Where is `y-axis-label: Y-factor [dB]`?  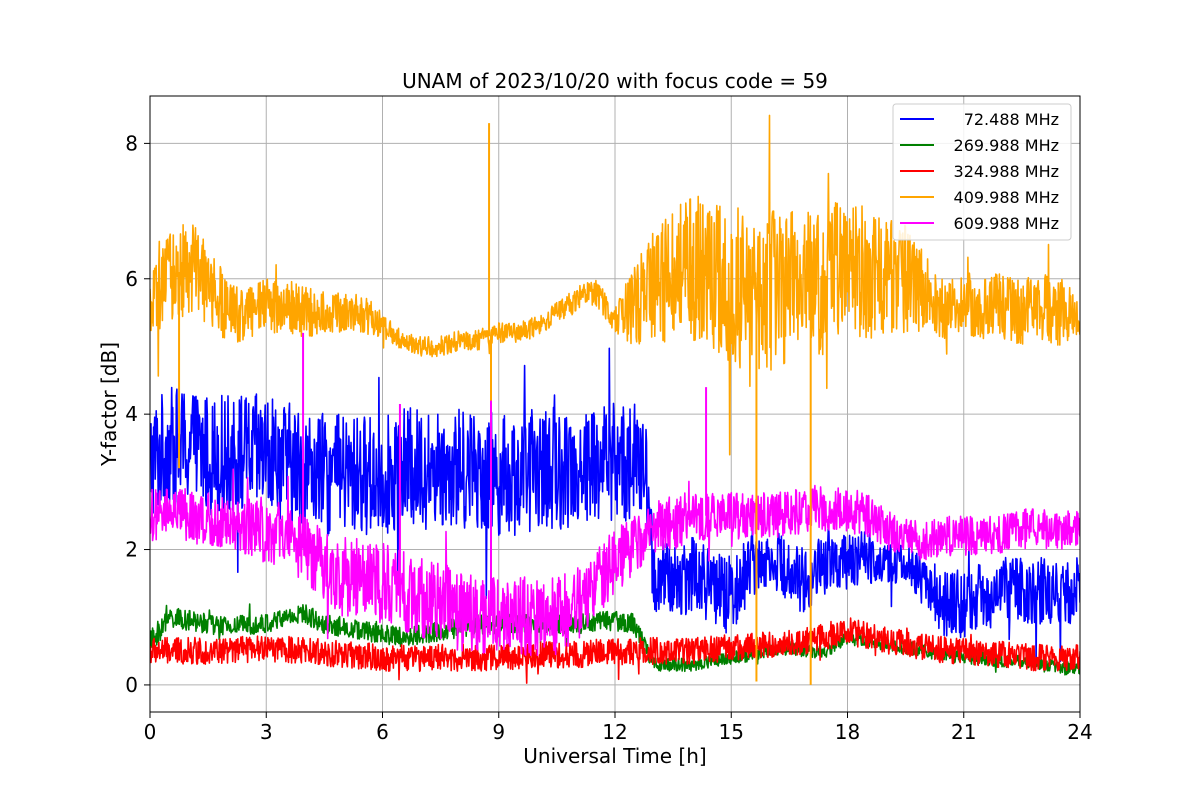
y-axis-label: Y-factor [dB] is located at coordinates (109, 404).